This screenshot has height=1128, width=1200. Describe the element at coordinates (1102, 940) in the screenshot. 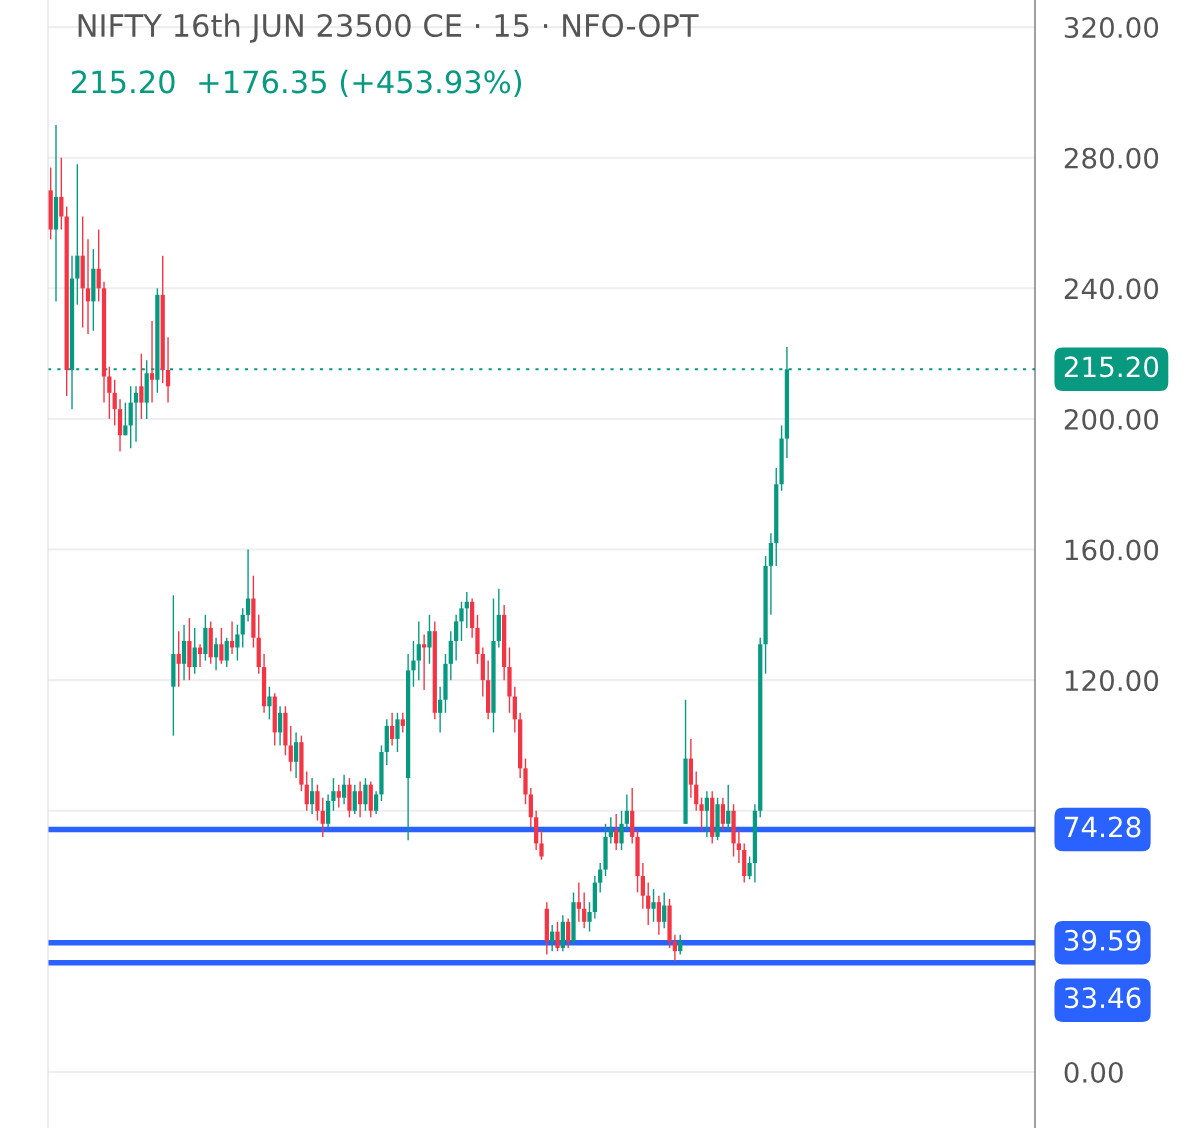

I see `ref-line-label: 39.59` at that location.